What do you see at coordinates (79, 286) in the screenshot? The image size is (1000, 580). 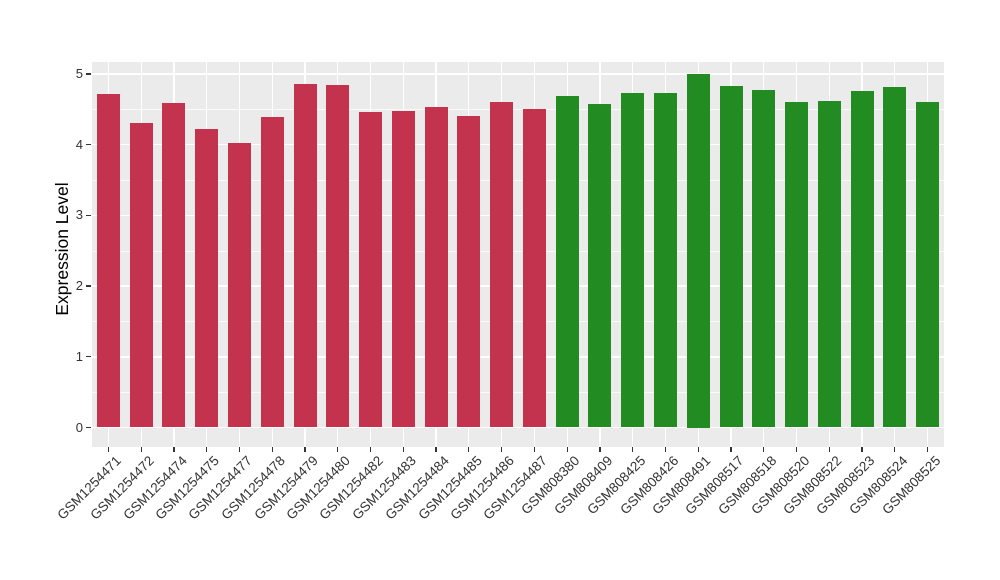 I see `y-tick-label: 2` at bounding box center [79, 286].